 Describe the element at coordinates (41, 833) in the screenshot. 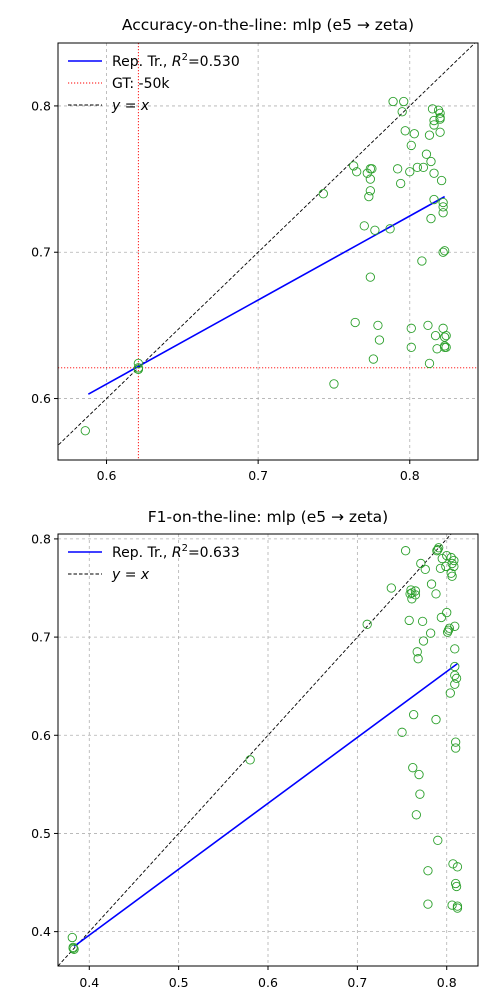

I see `y-tick-label: 0.5` at that location.